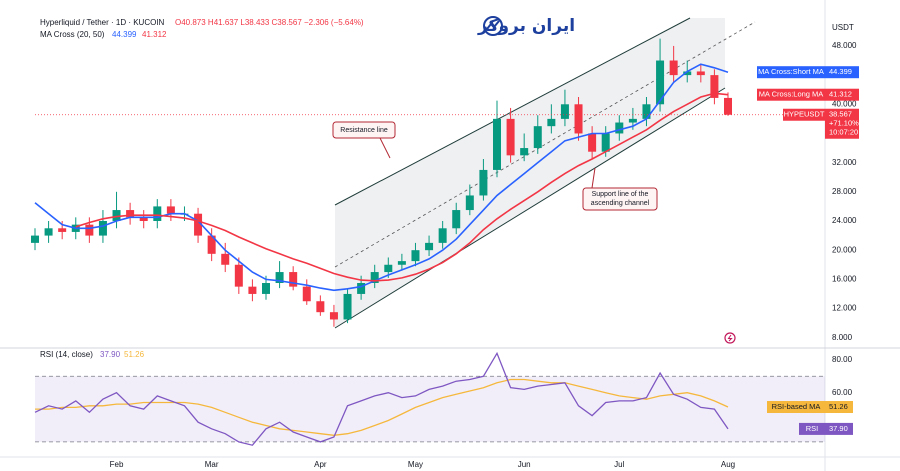 Image resolution: width=900 pixels, height=471 pixels. I want to click on short-ma-value: 44.399, so click(124, 34).